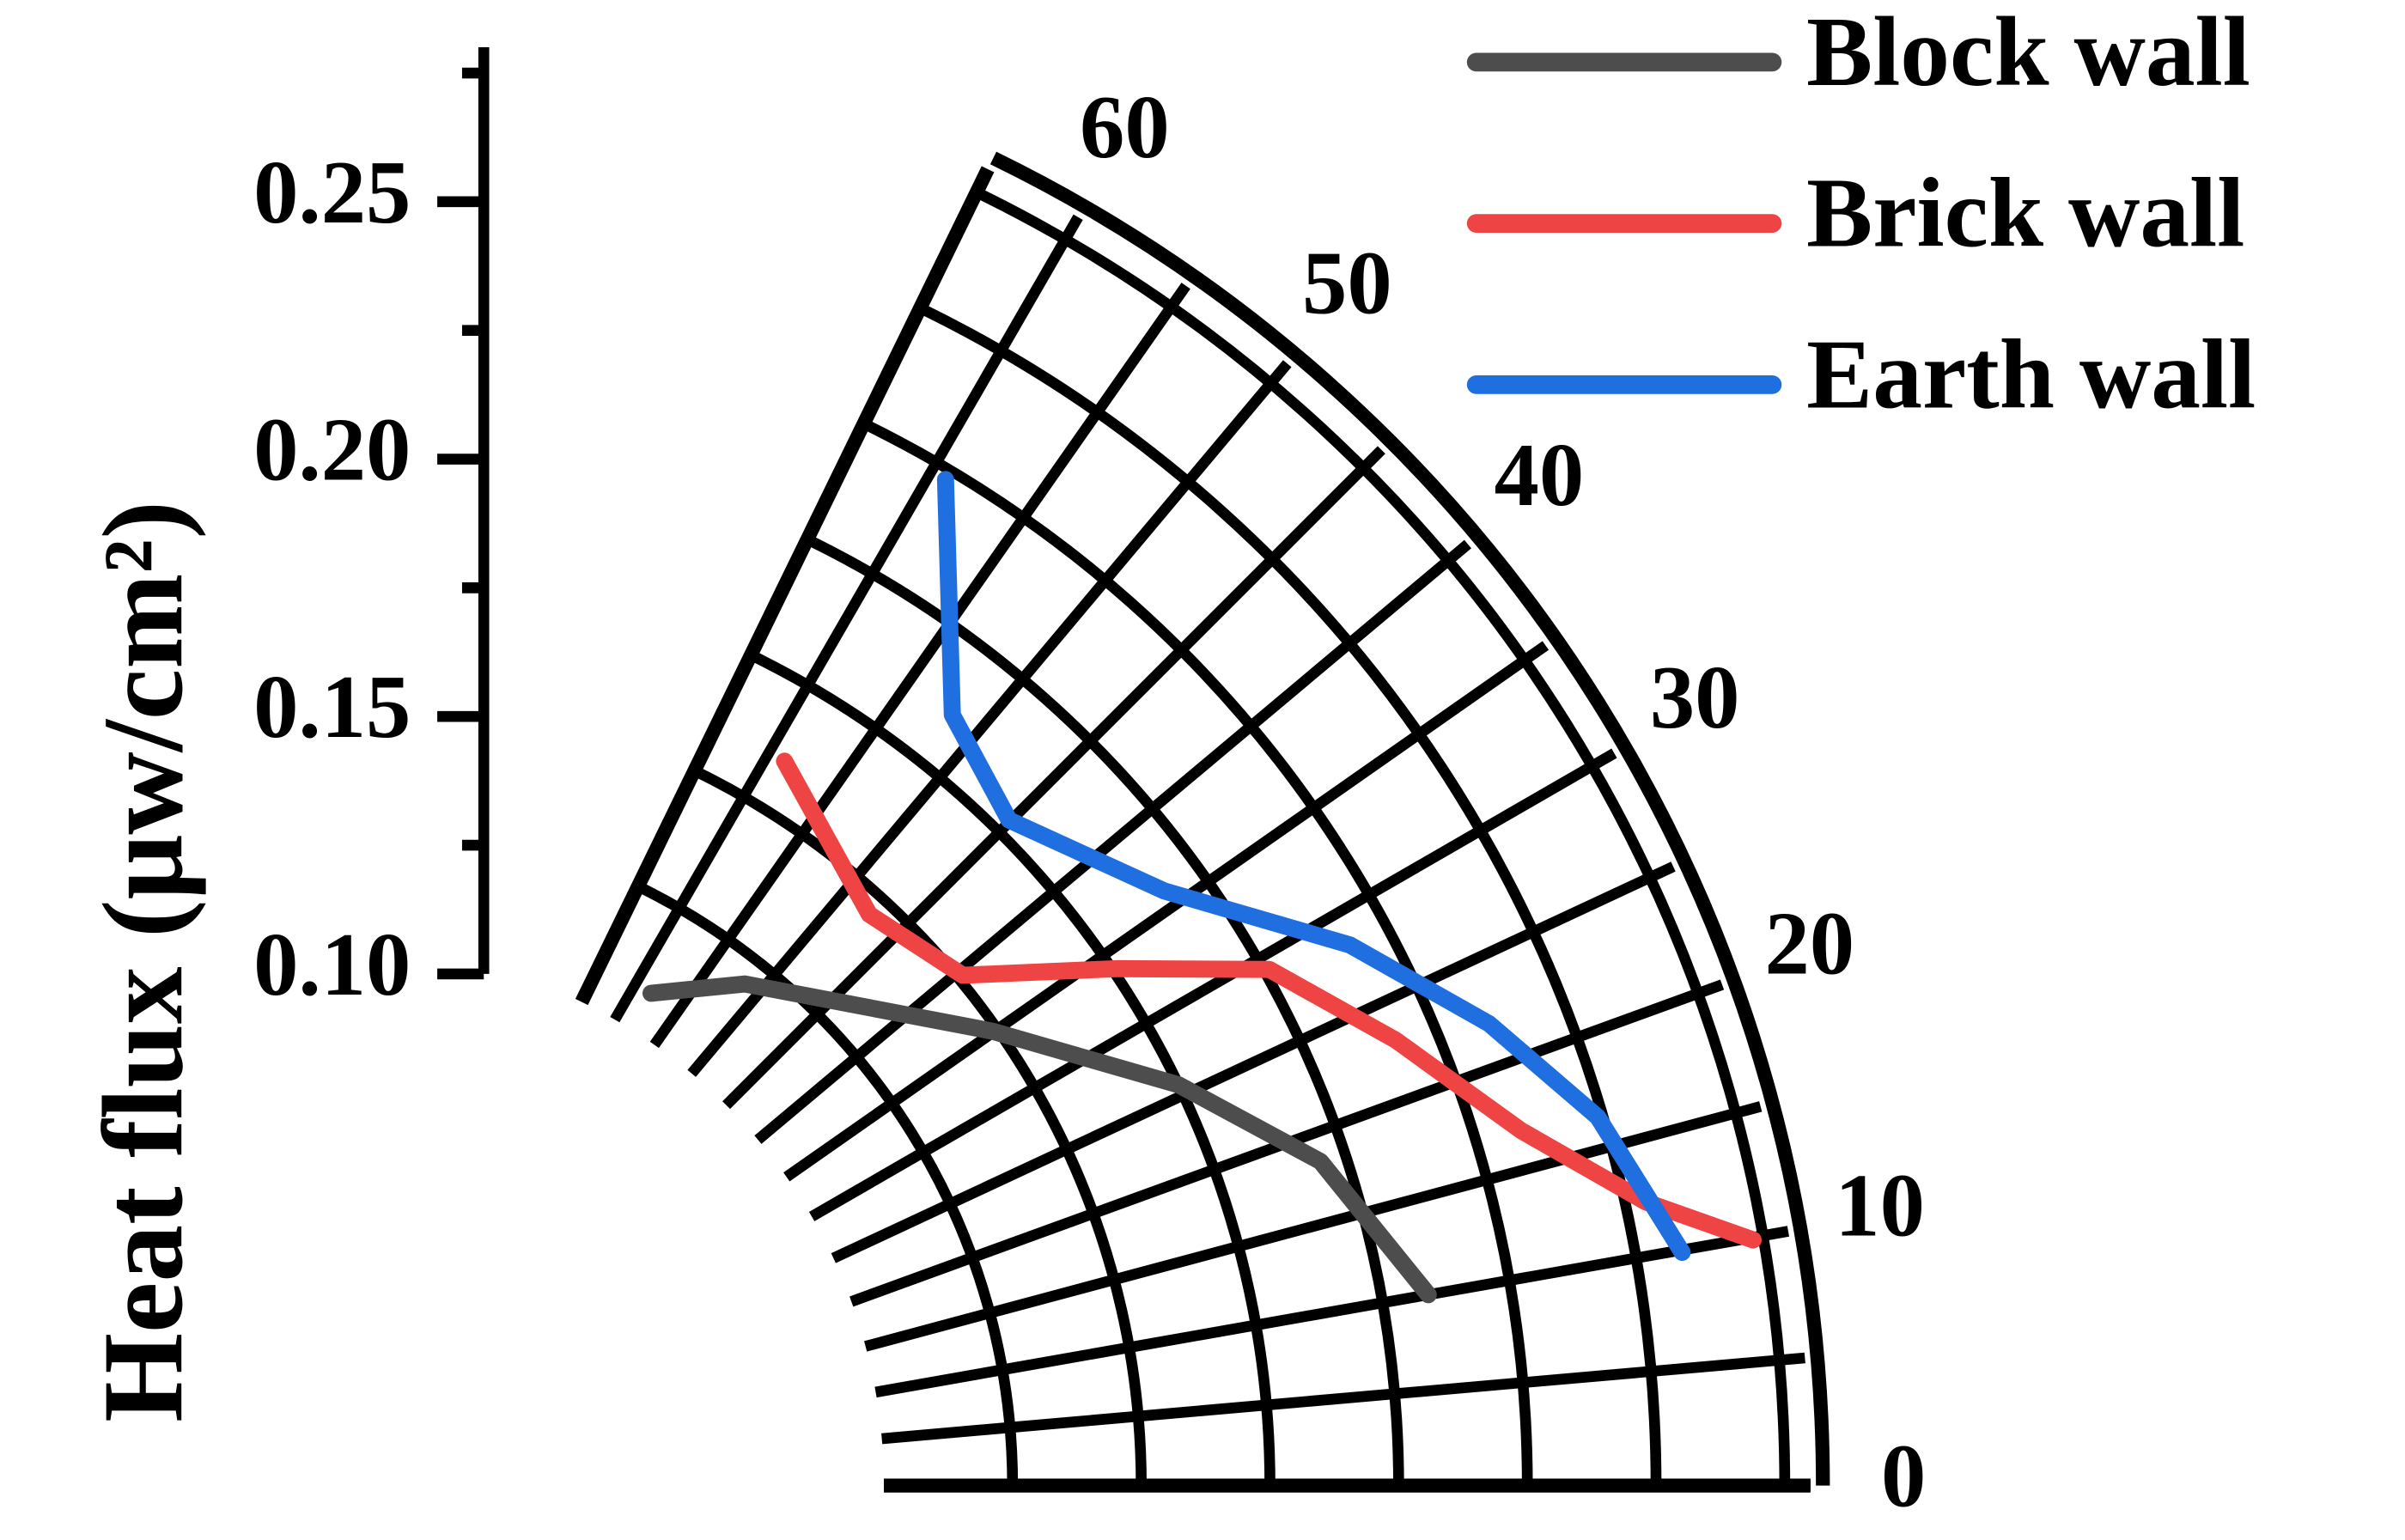 Image resolution: width=2405 pixels, height=1540 pixels. Describe the element at coordinates (1880, 1206) in the screenshot. I see `x-tick-label: 10` at that location.